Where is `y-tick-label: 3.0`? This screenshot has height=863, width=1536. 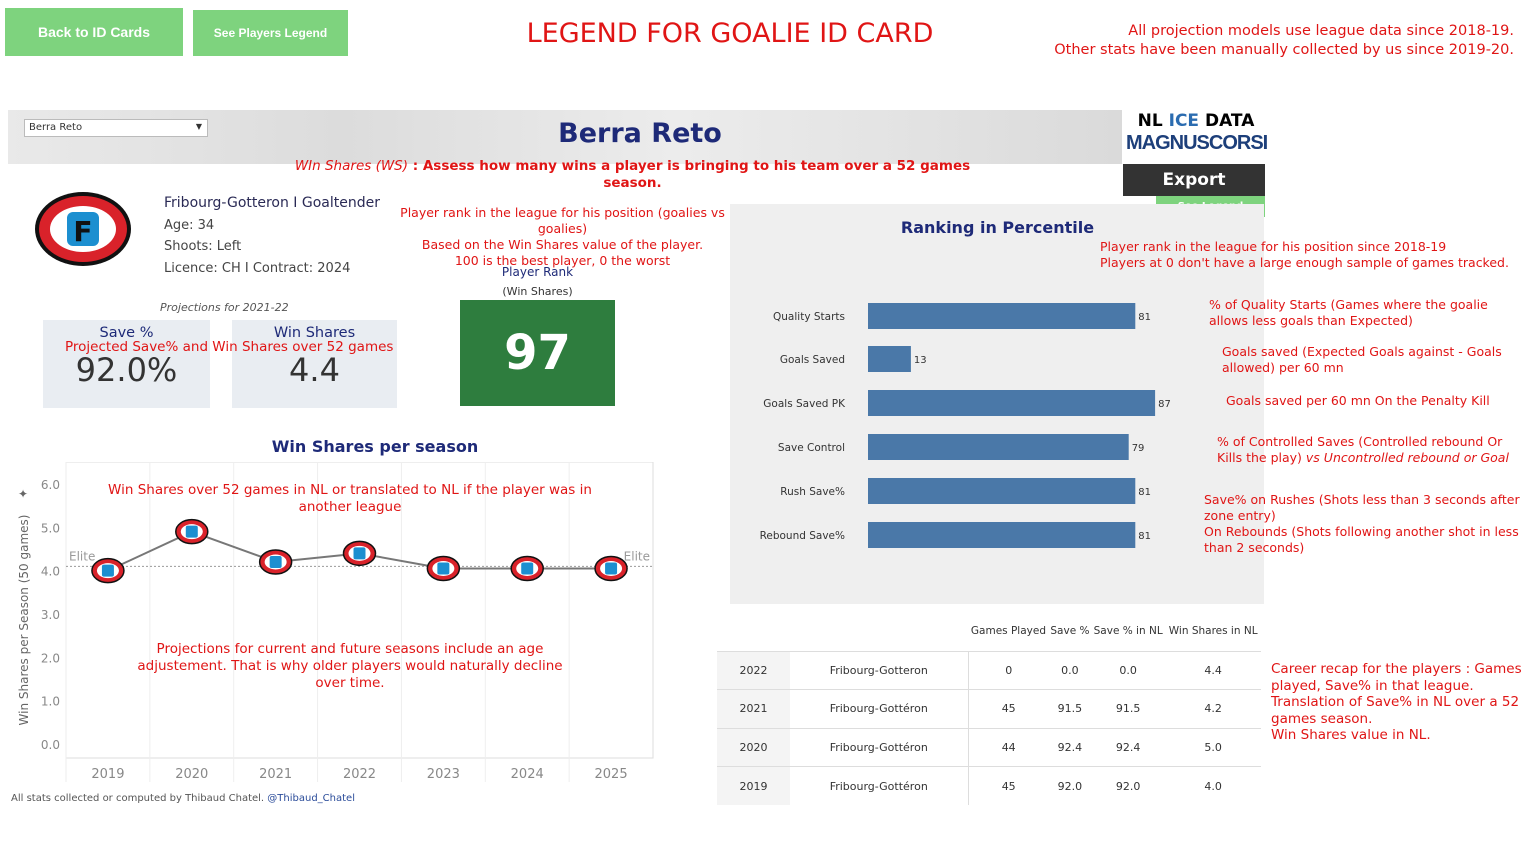
y-tick-label: 3.0 is located at coordinates (50, 615).